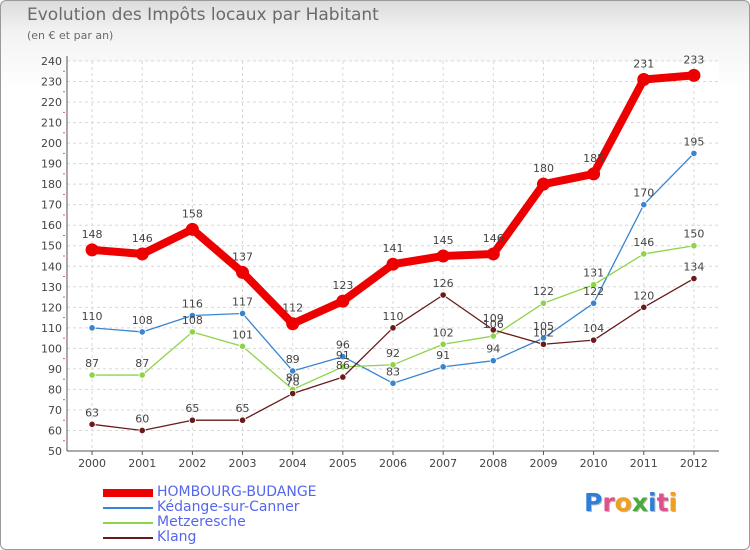 The image size is (750, 550). Describe the element at coordinates (192, 304) in the screenshot. I see `data-label: 116` at that location.